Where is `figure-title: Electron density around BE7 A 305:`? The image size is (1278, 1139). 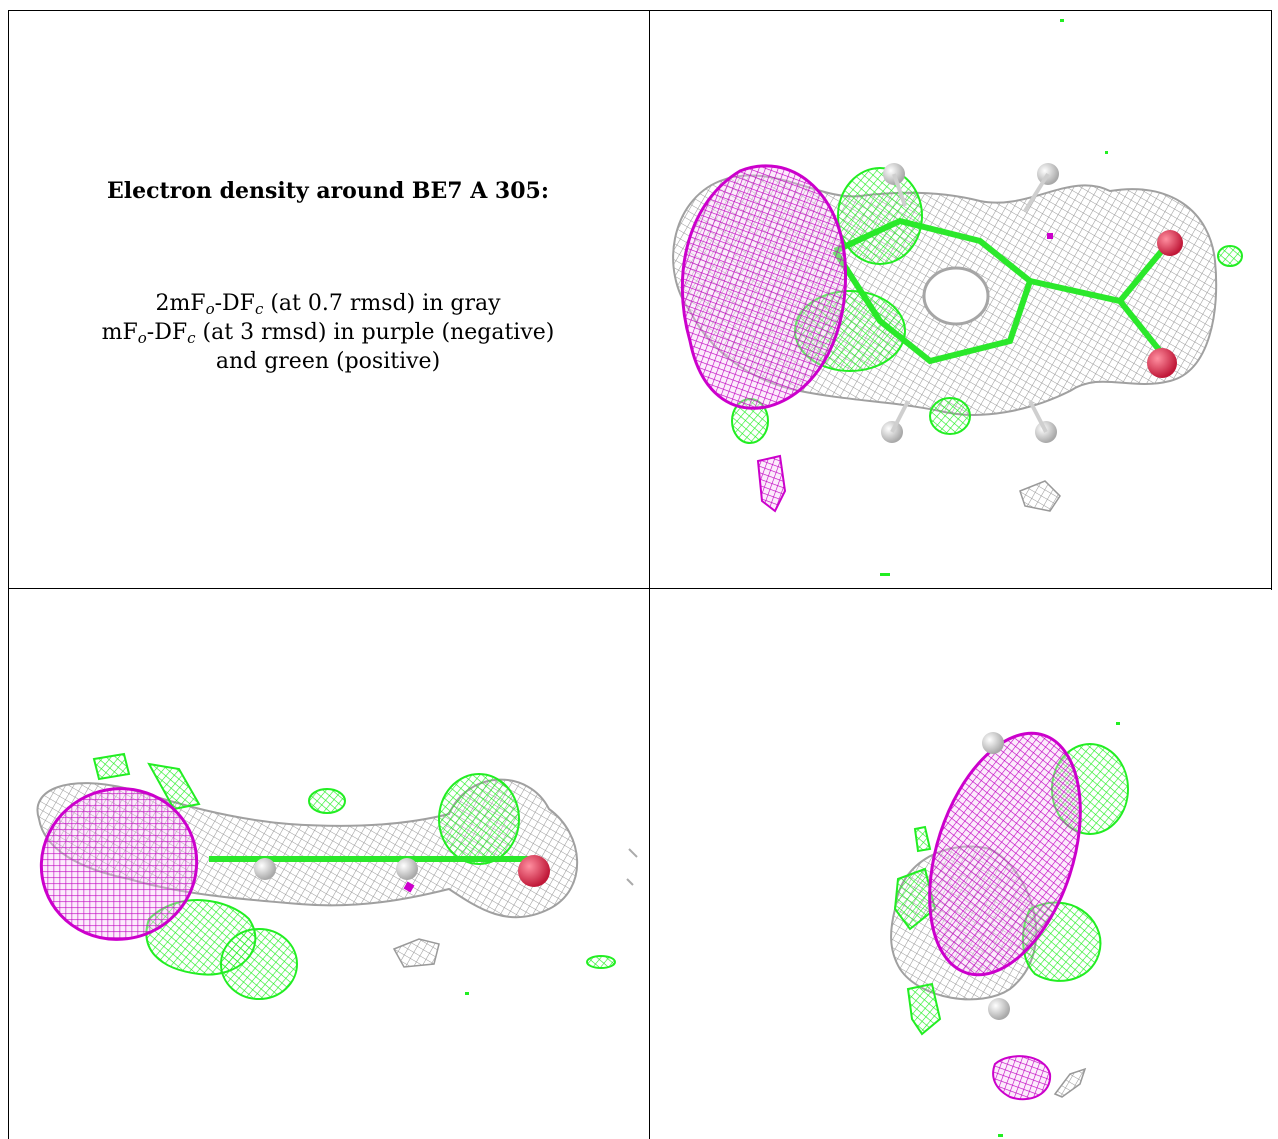
figure-title: Electron density around BE7 A 305: is located at coordinates (328, 191).